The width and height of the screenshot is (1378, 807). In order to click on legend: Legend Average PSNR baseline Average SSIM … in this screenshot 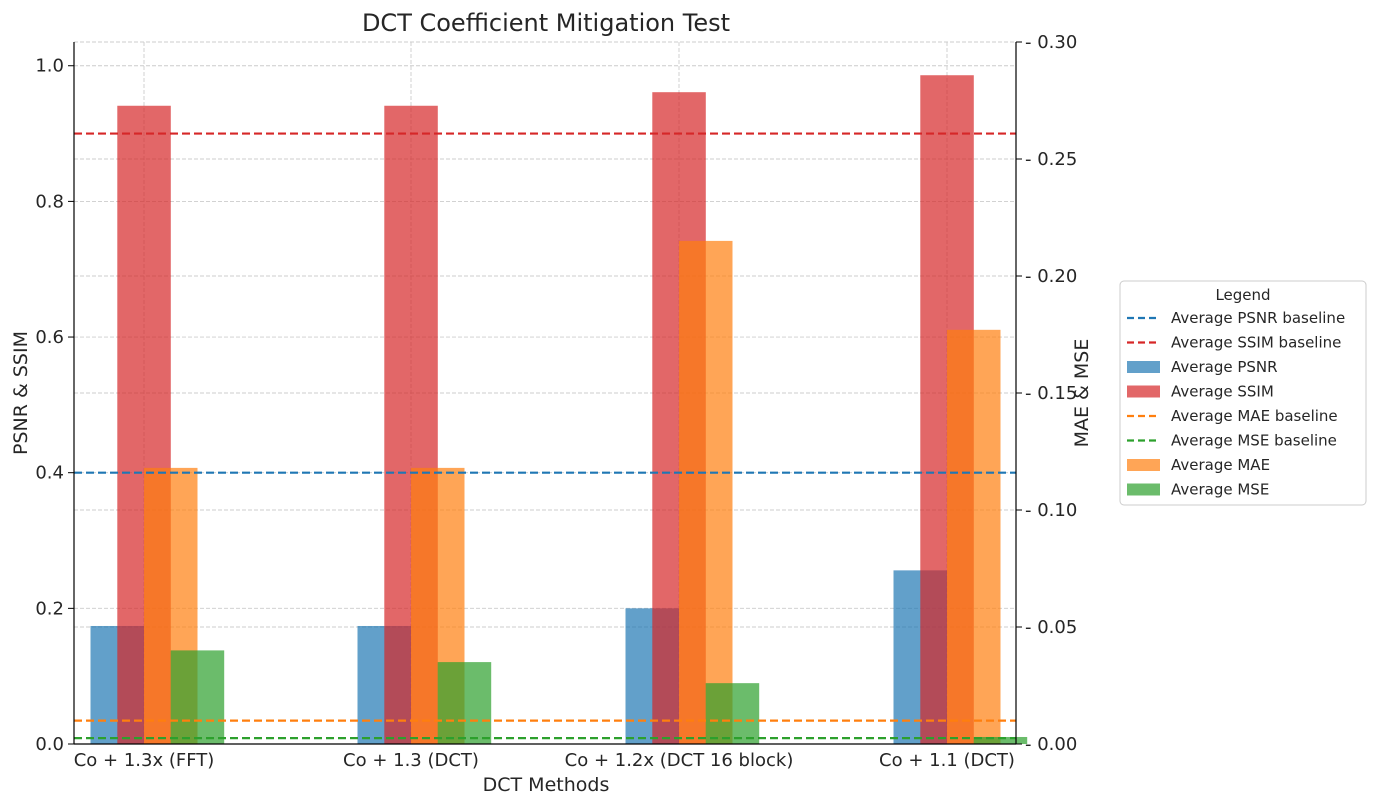, I will do `click(1243, 393)`.